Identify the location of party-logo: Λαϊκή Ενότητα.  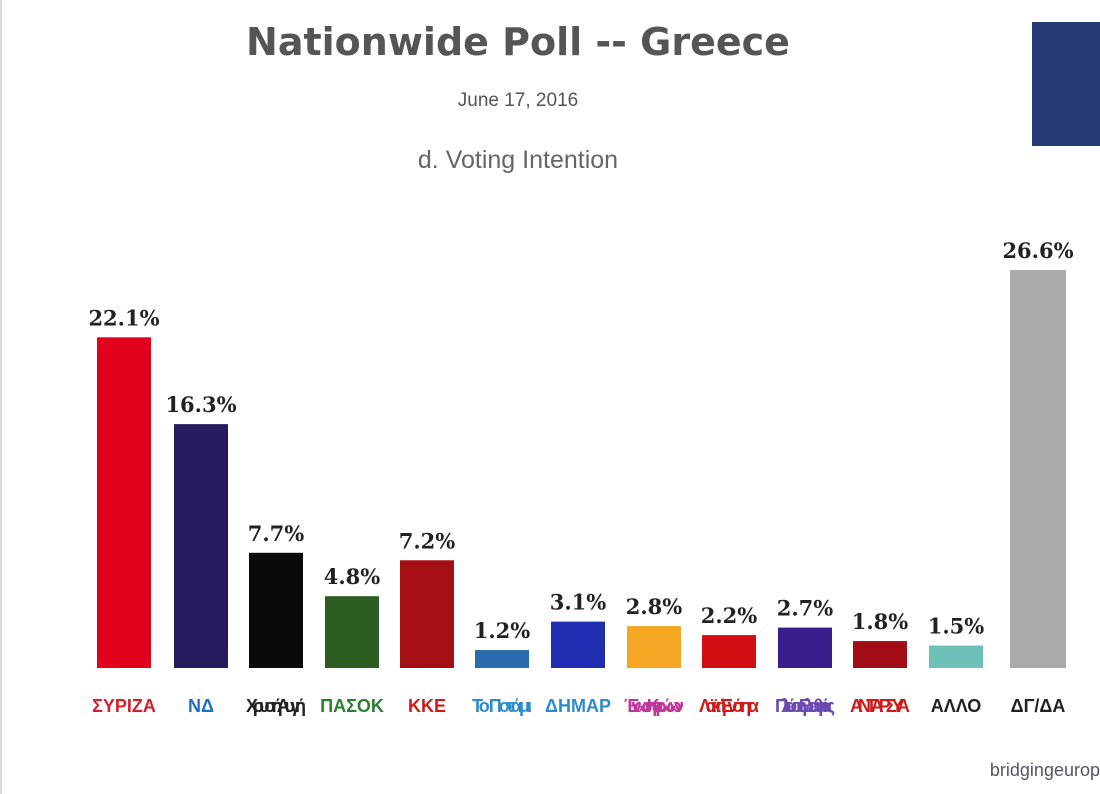
(729, 706).